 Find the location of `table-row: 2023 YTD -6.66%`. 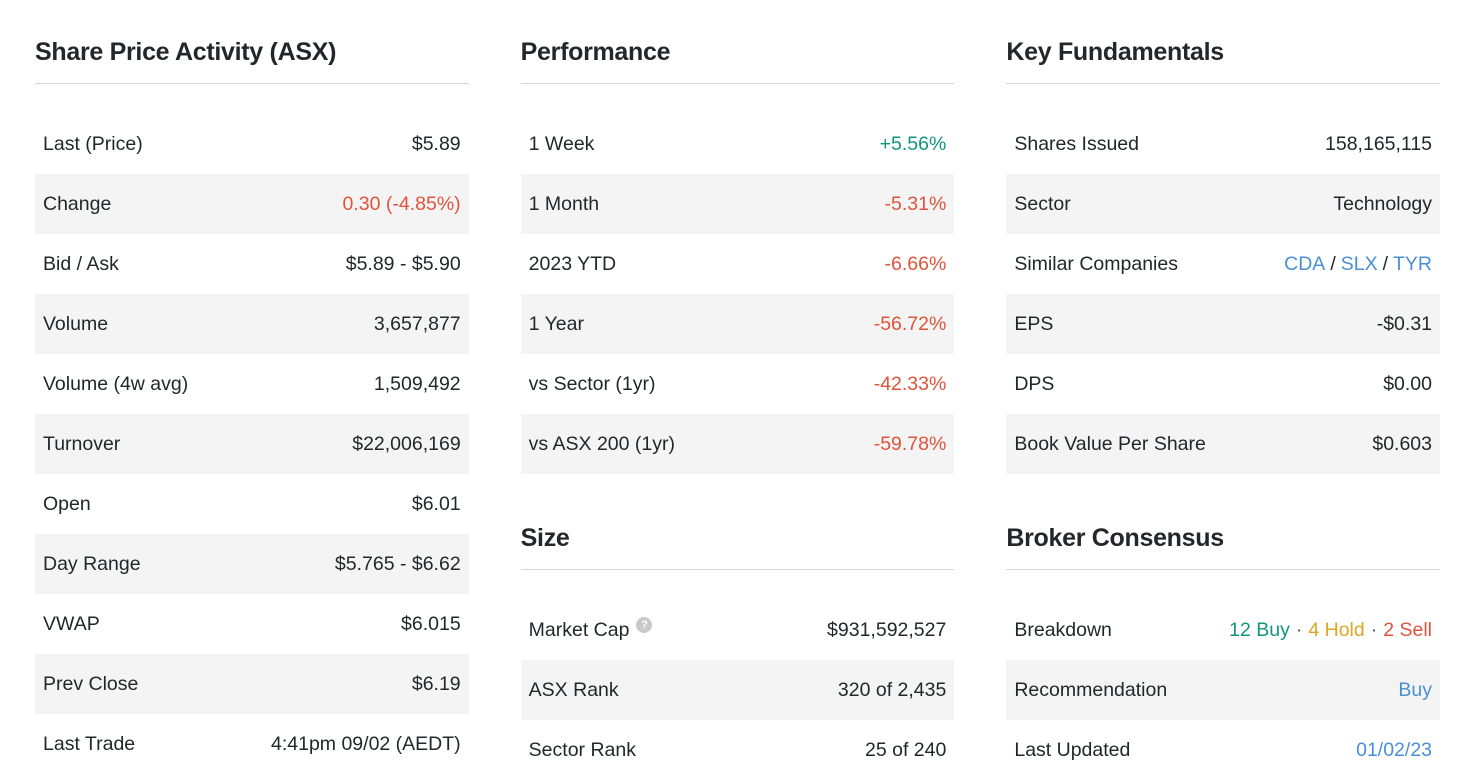

table-row: 2023 YTD -6.66% is located at coordinates (737, 264).